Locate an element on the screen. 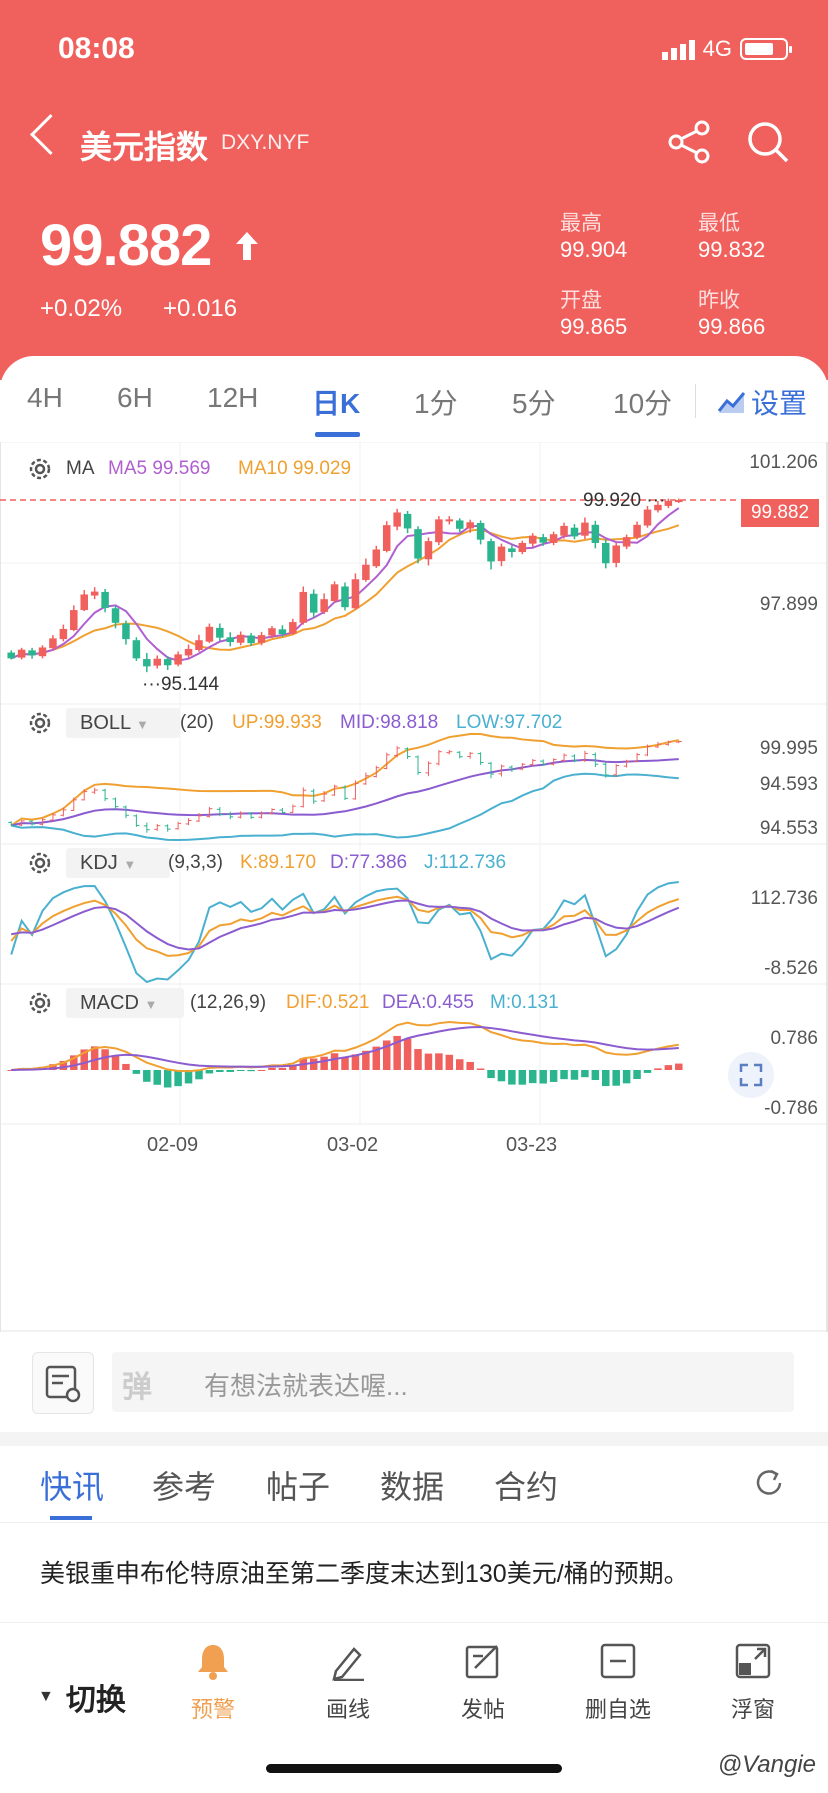  news-tab-contracts: 合约 is located at coordinates (526, 1487).